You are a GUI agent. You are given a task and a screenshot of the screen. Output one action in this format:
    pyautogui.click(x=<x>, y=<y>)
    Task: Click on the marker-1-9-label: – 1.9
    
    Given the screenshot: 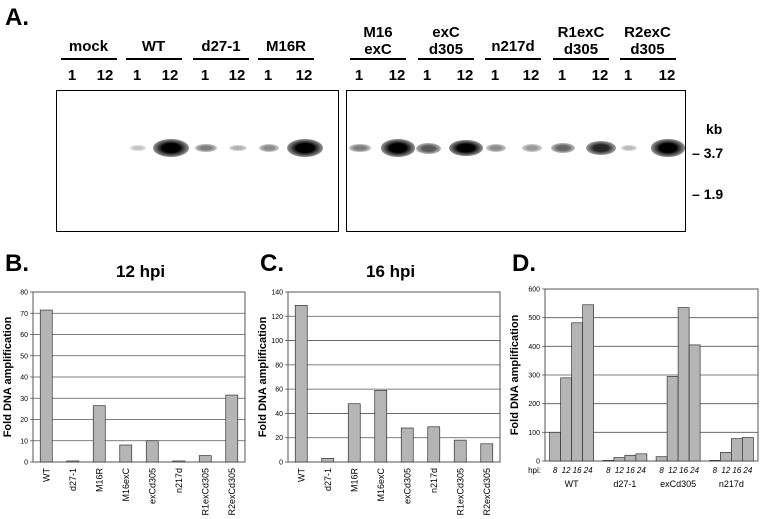 What is the action you would take?
    pyautogui.click(x=707, y=194)
    